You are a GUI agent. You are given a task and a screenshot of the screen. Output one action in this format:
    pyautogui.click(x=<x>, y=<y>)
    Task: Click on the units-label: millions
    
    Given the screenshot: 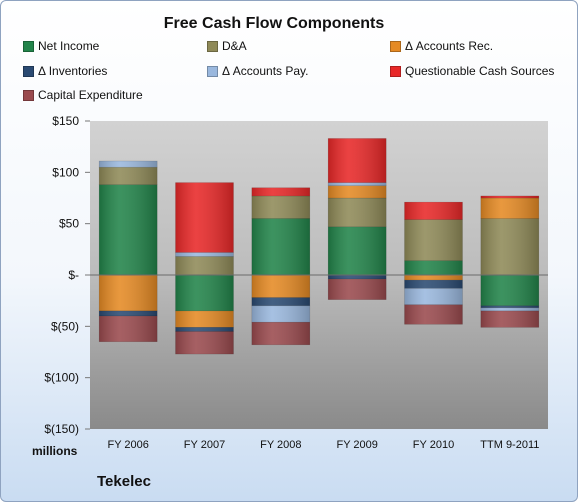 What is the action you would take?
    pyautogui.click(x=55, y=451)
    